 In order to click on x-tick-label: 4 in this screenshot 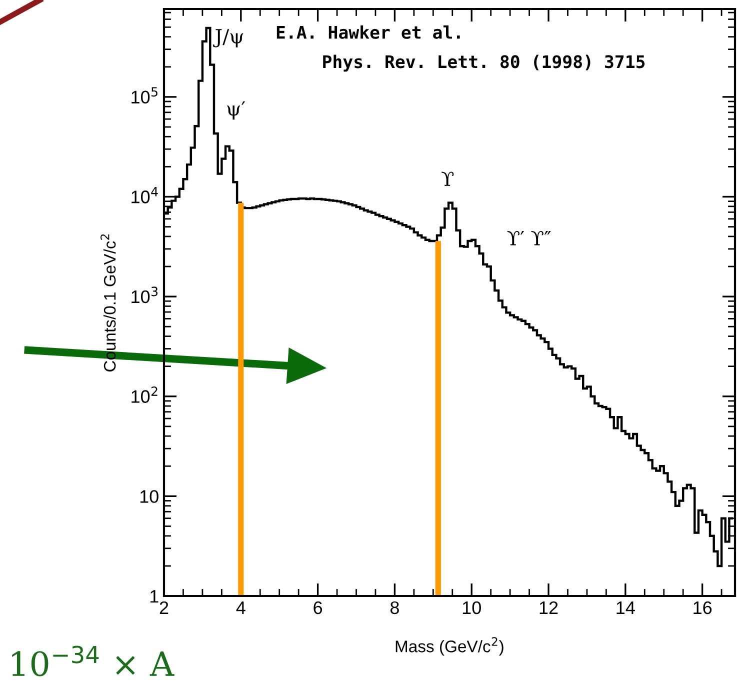, I will do `click(241, 608)`.